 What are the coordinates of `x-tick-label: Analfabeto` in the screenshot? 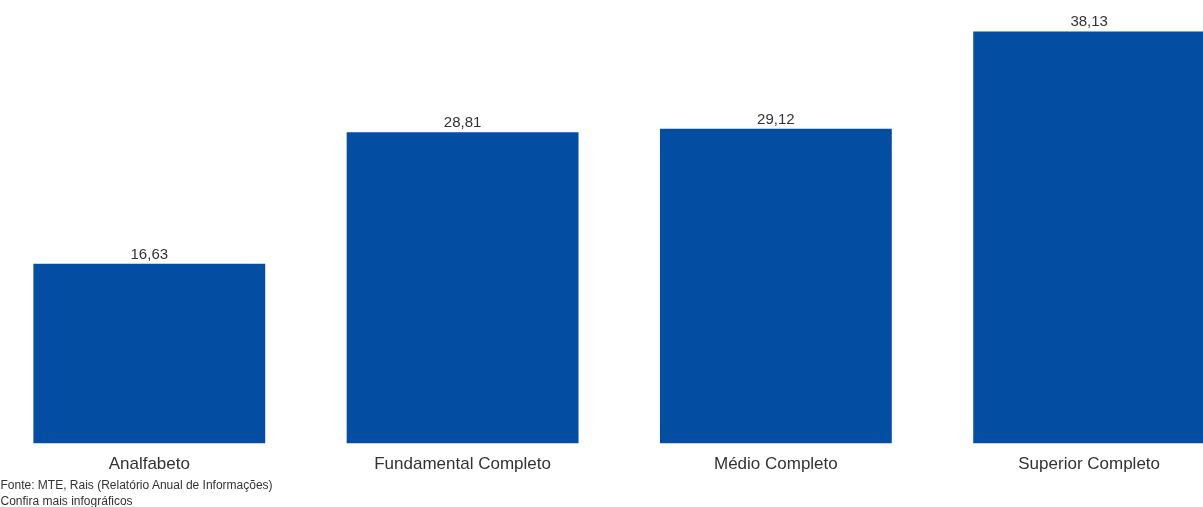 It's located at (149, 463).